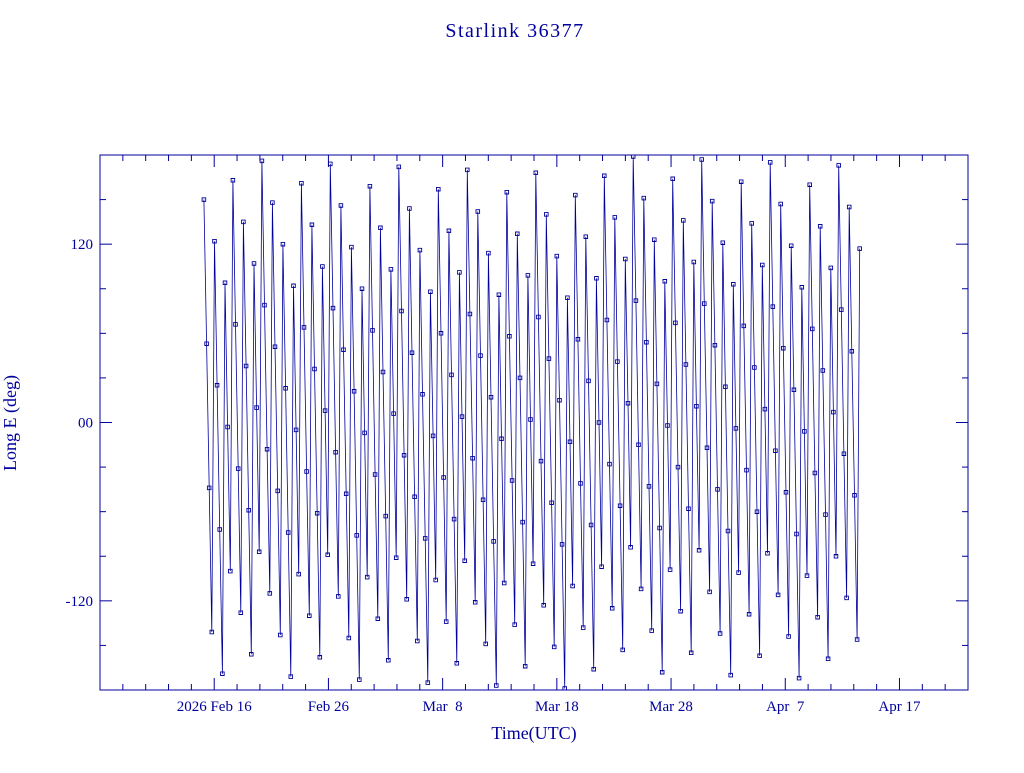 The height and width of the screenshot is (773, 1024). Describe the element at coordinates (557, 707) in the screenshot. I see `x-tick-label: Mar 18` at that location.